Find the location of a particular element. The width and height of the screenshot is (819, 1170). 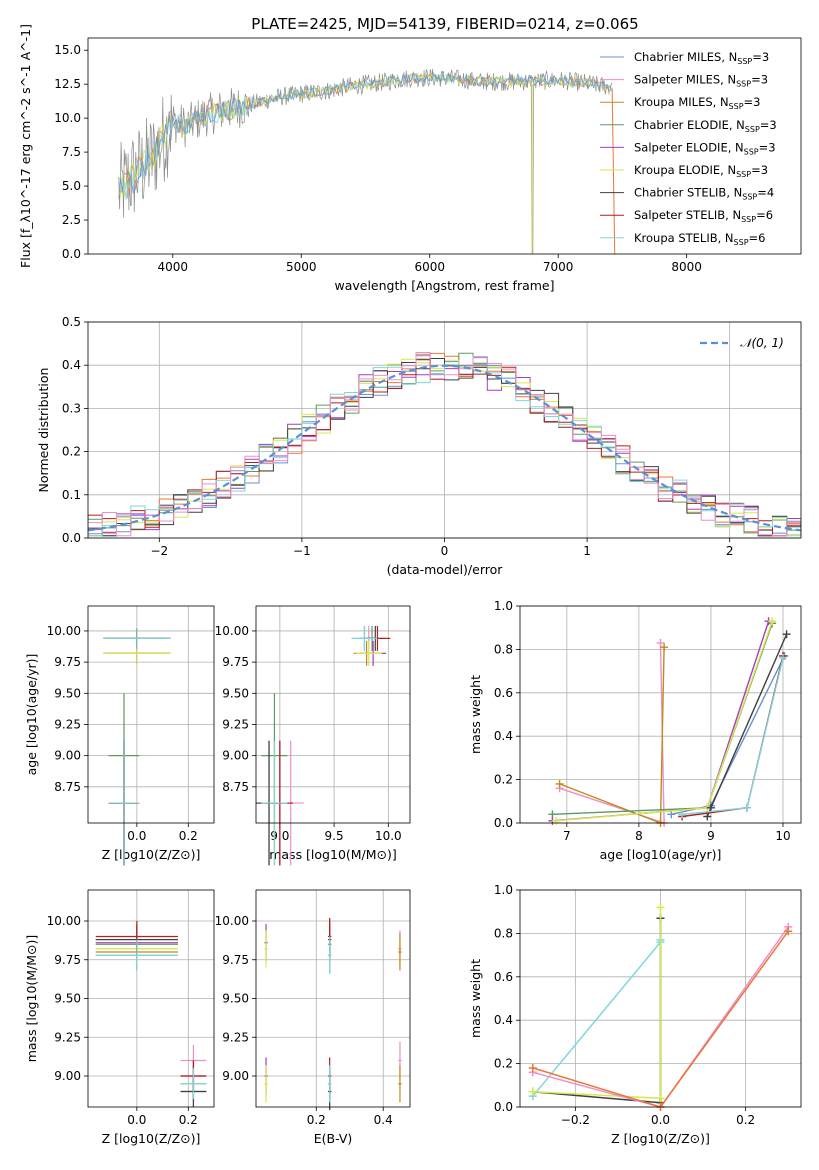

legend-label: Kroupa STELIB, NSSP=6 is located at coordinates (699, 239).